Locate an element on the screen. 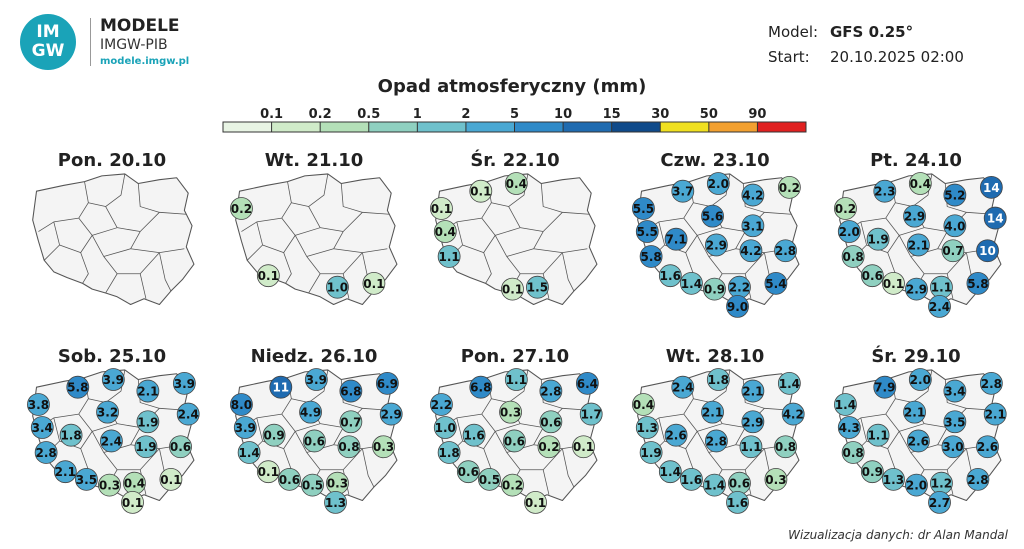 The height and width of the screenshot is (549, 1024). precip-value: 4.9 is located at coordinates (310, 413).